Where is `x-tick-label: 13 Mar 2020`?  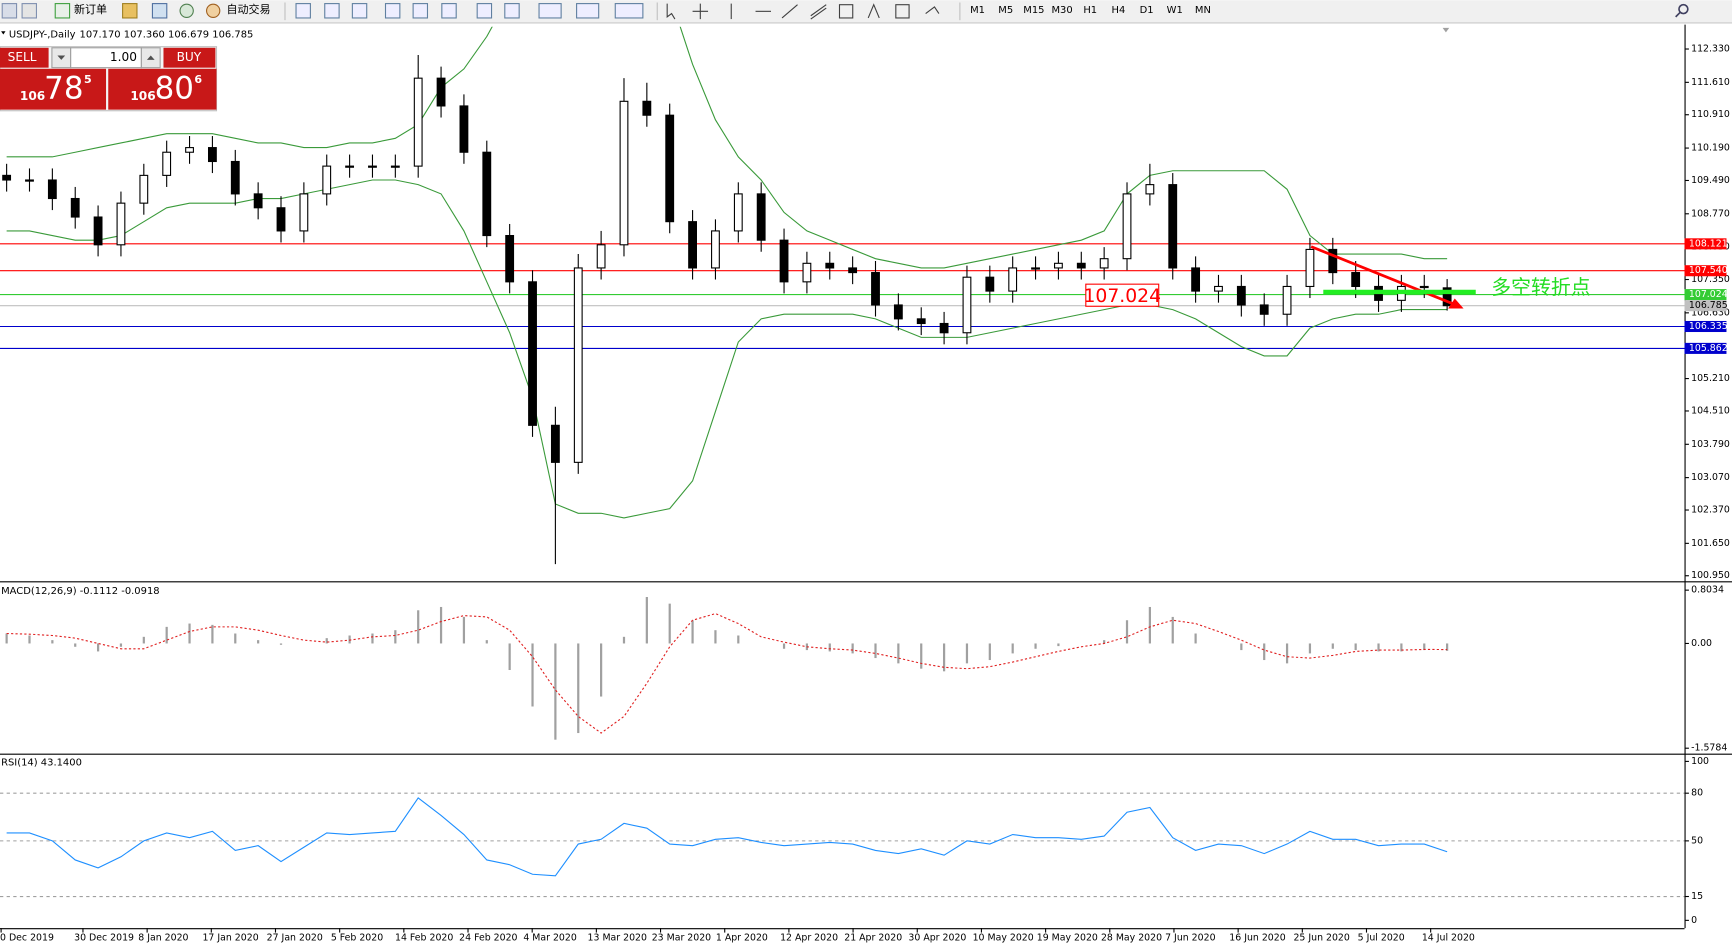 x-tick-label: 13 Mar 2020 is located at coordinates (617, 938).